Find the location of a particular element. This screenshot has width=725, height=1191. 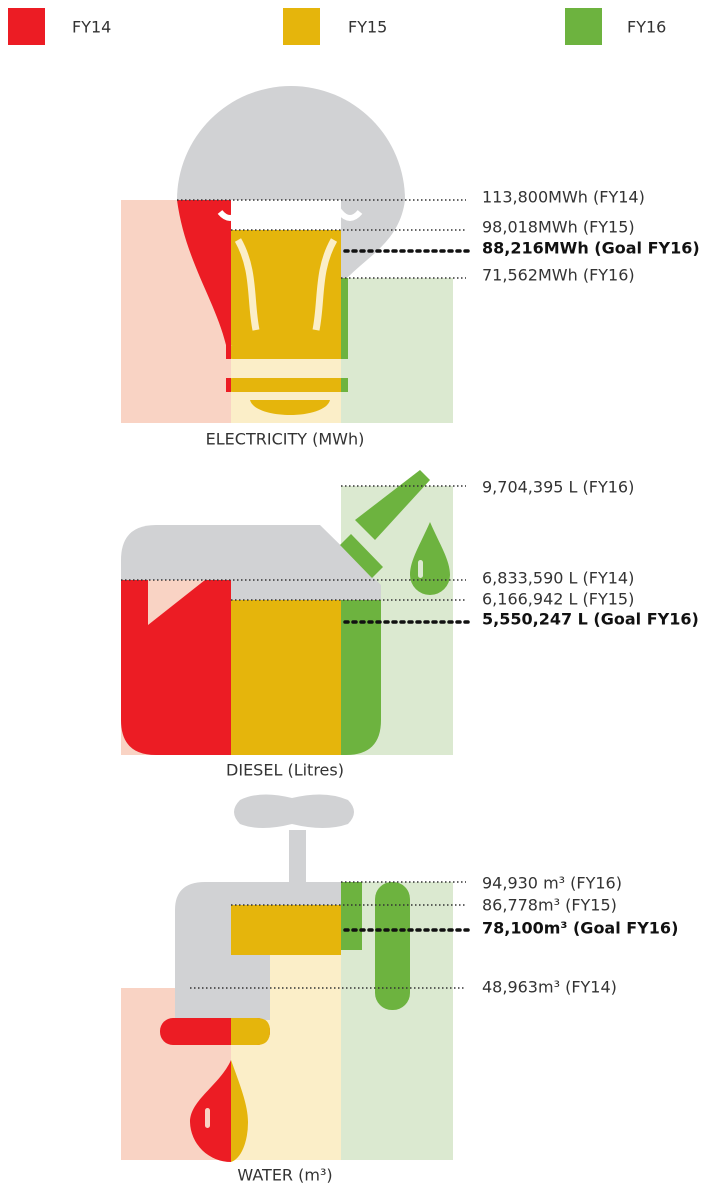

goal-annotation: 88,216MWh (Goal FY16) is located at coordinates (591, 248).